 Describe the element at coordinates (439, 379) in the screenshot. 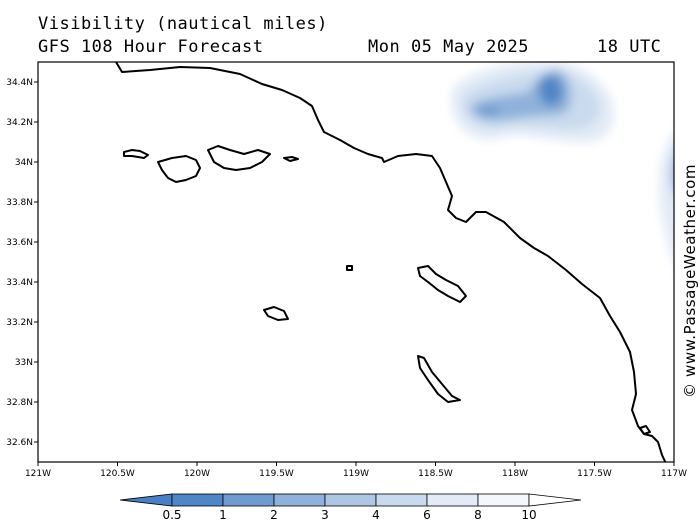

I see `island-san-clemente` at that location.